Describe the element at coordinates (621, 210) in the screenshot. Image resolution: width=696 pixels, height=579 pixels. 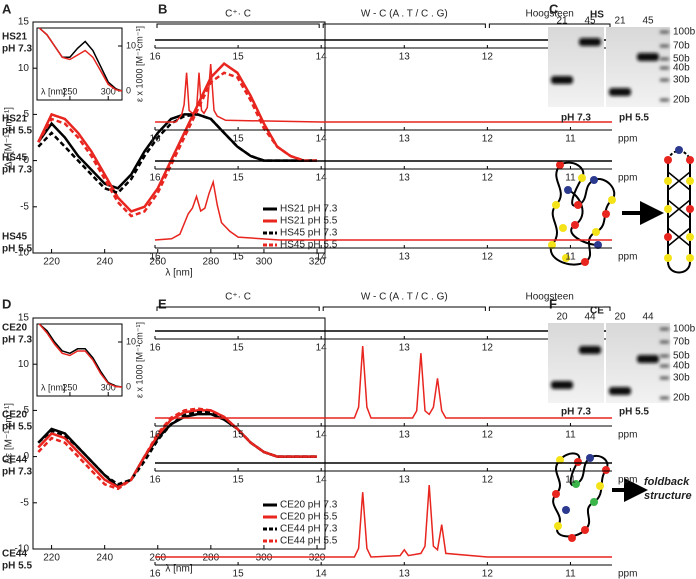
I see `folding-scheme` at that location.